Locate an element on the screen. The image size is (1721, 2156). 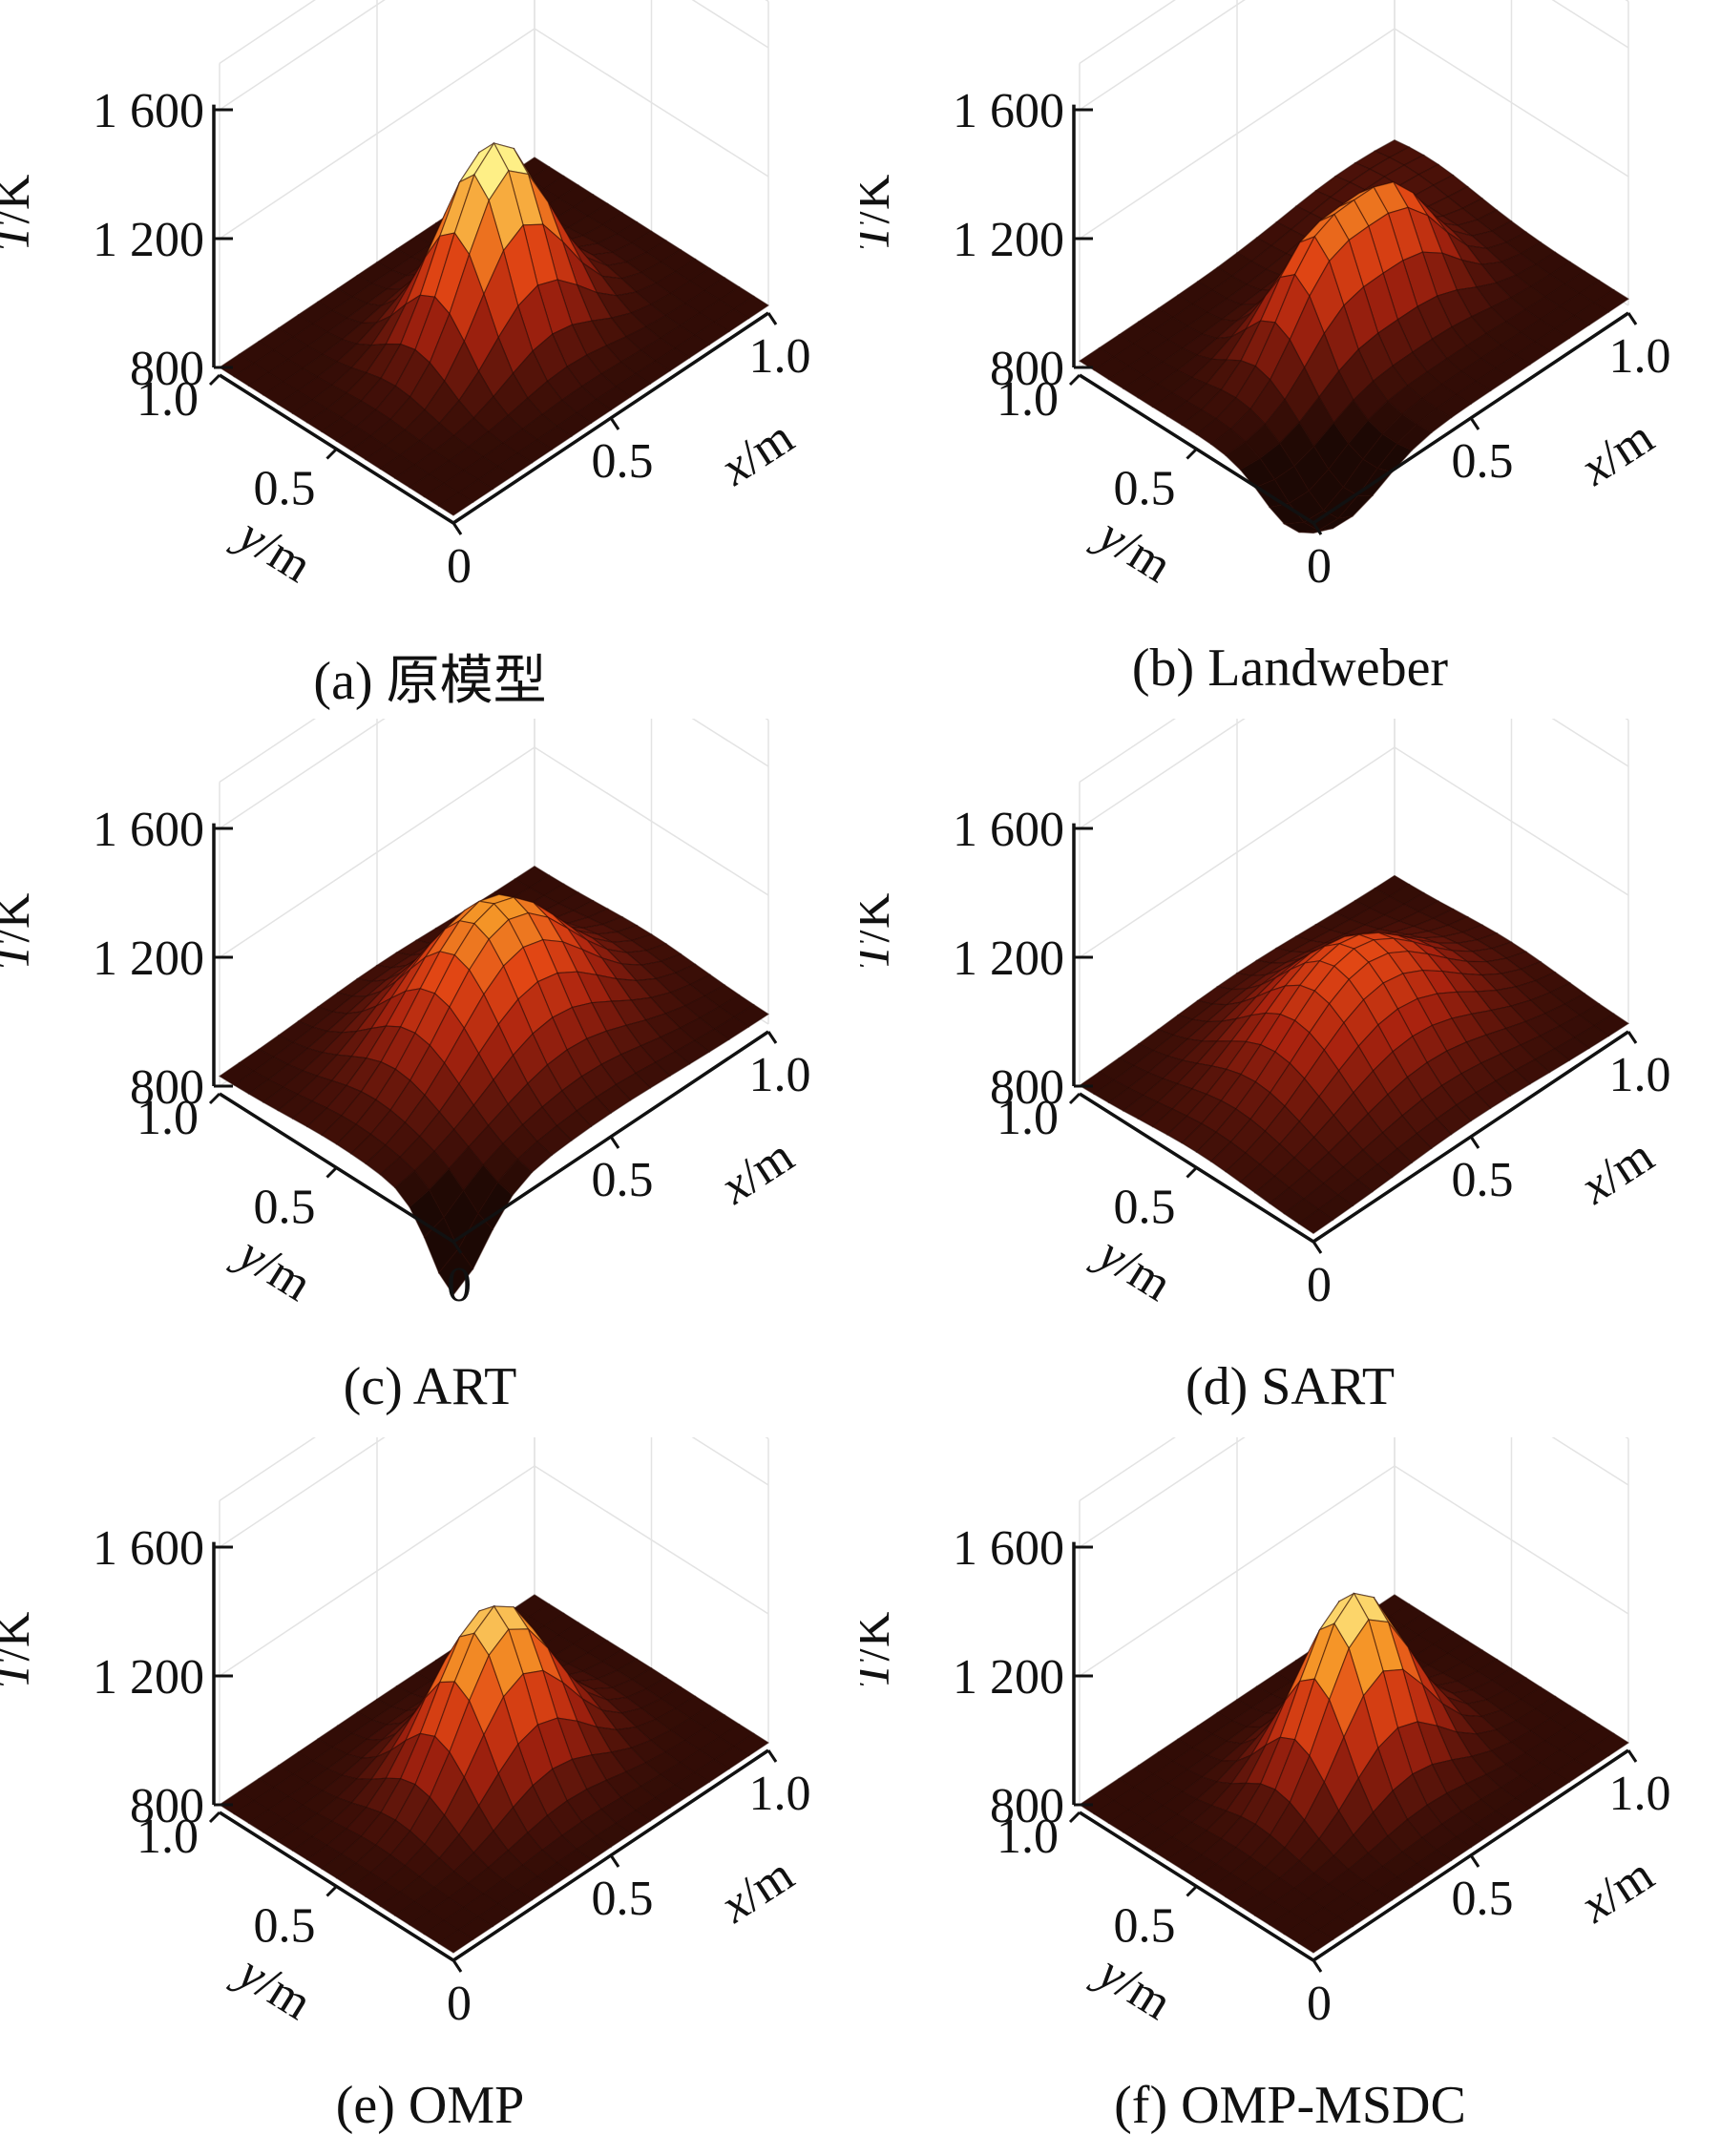
panel-caption-b: (b) Landweber is located at coordinates (1290, 668).